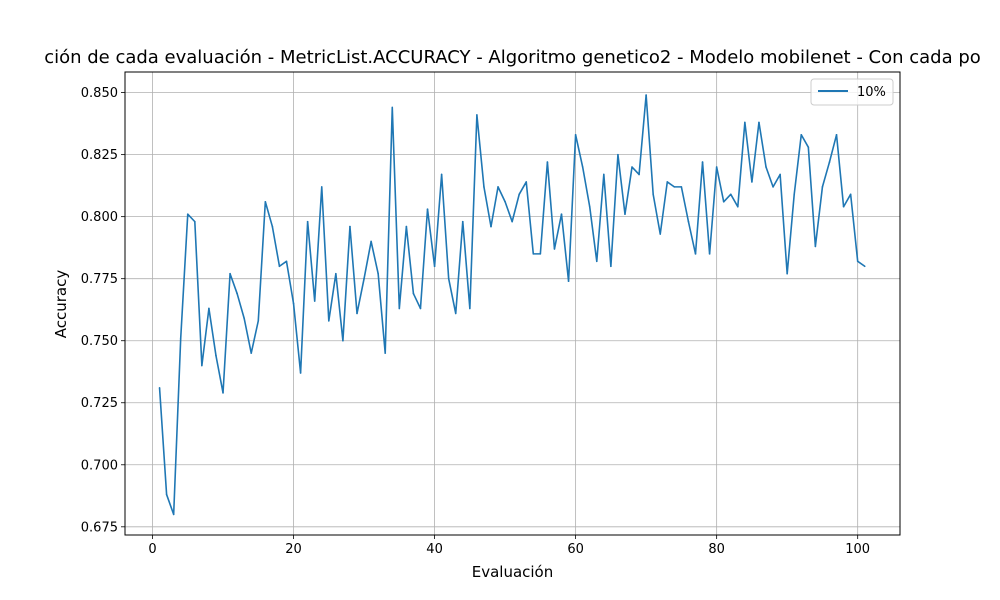  What do you see at coordinates (857, 549) in the screenshot?
I see `x-tick-label: 100` at bounding box center [857, 549].